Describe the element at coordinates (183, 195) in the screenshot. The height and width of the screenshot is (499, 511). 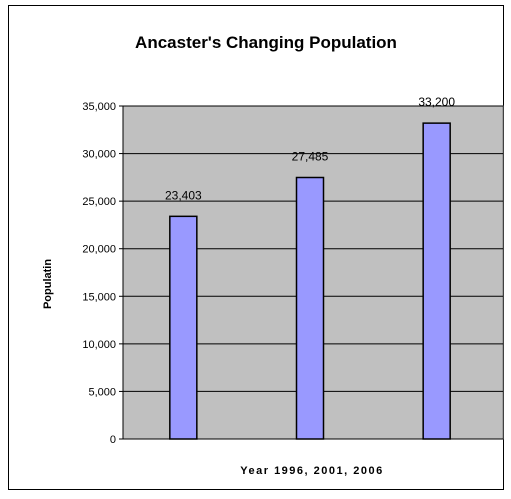
I see `bar-data-label: 23,403` at that location.